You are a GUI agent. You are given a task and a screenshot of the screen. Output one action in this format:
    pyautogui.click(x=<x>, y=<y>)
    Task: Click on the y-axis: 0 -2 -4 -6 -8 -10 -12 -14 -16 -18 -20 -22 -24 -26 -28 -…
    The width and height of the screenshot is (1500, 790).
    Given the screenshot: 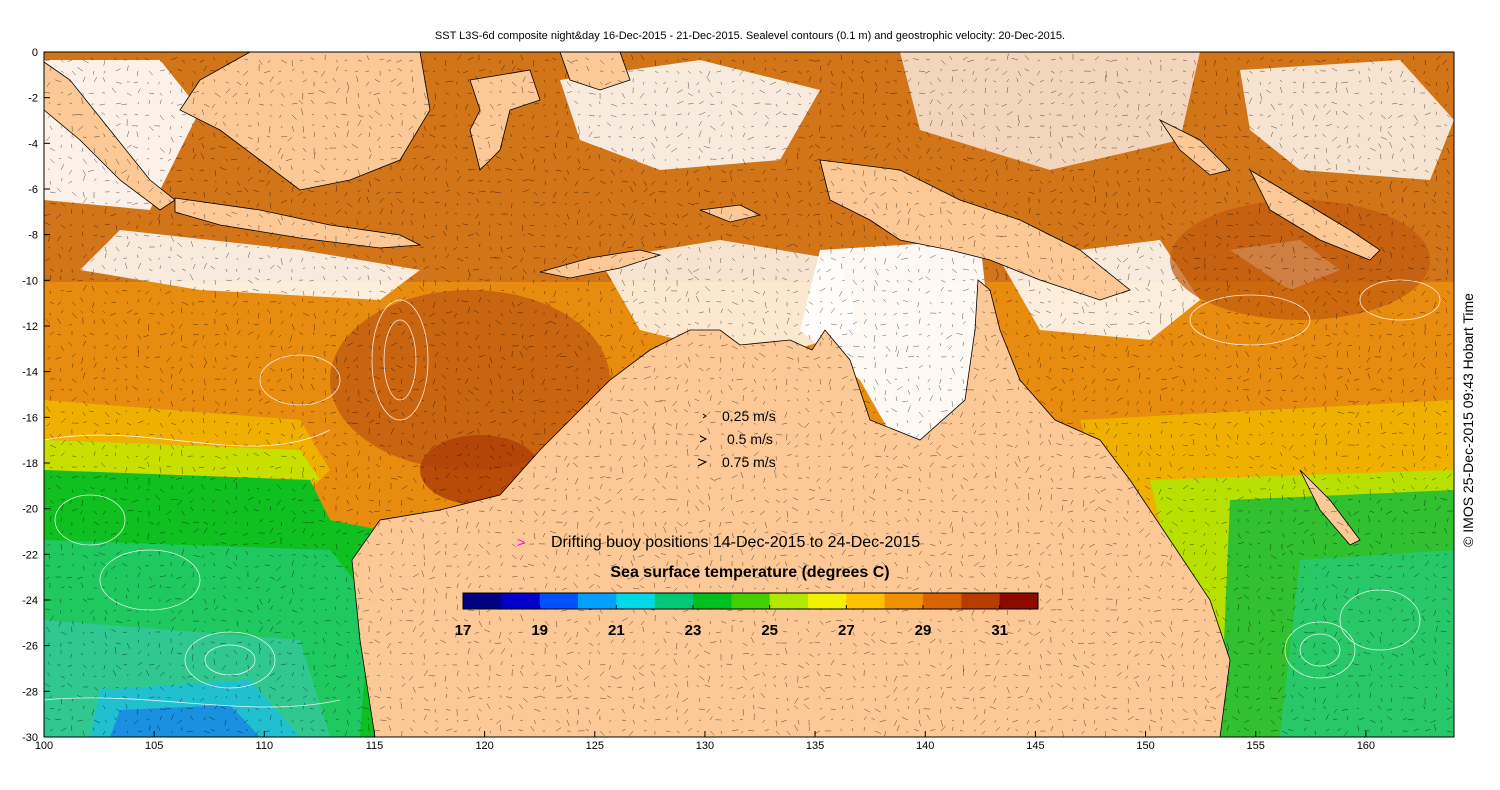 What is the action you would take?
    pyautogui.click(x=36, y=395)
    